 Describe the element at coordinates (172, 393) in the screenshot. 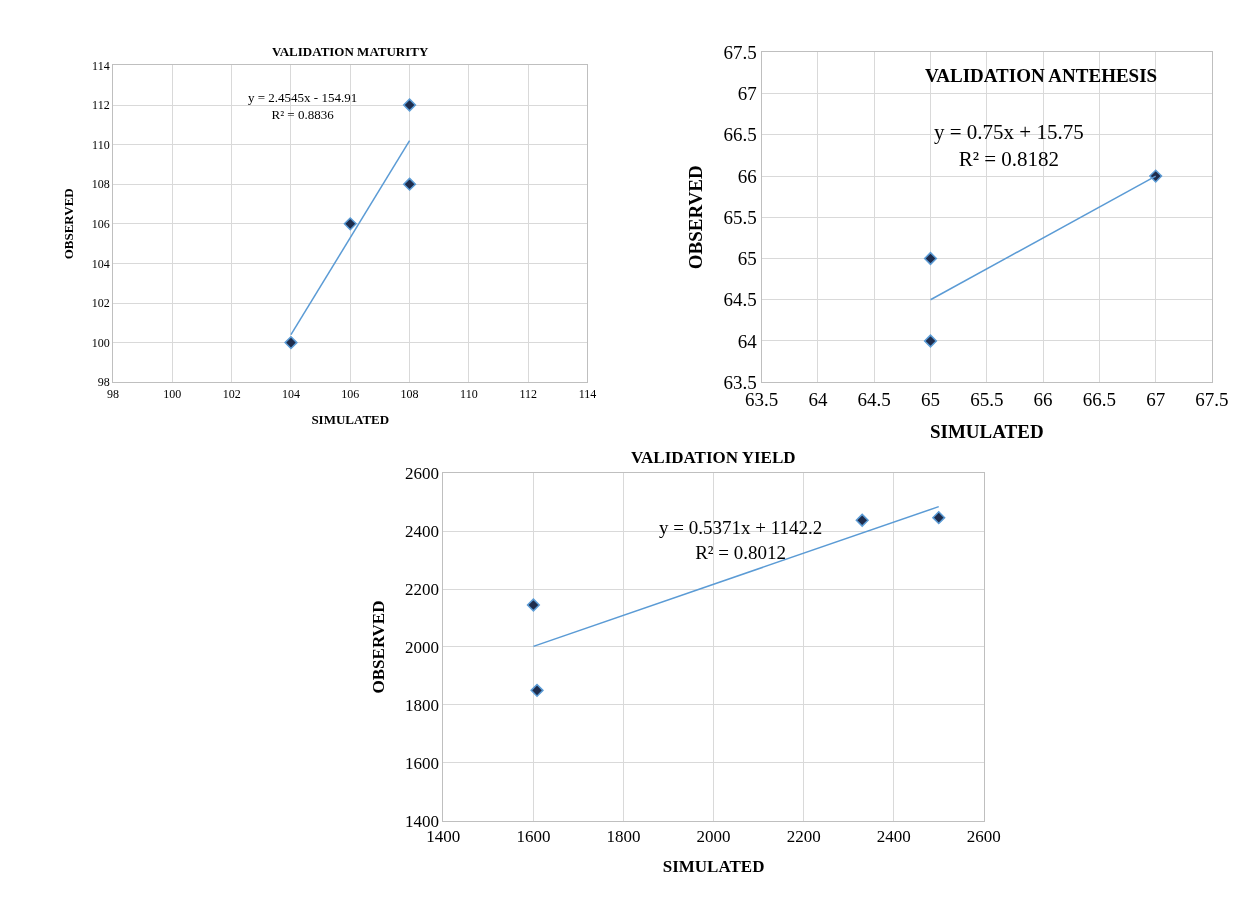

I see `x-tick-label: 100` at that location.